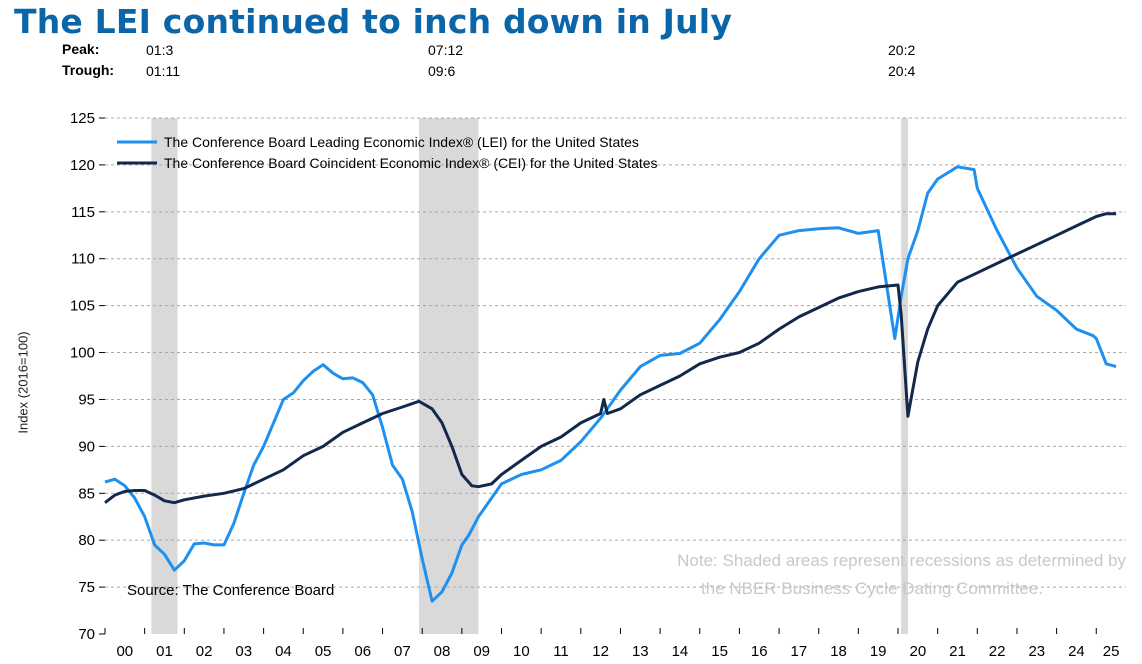  I want to click on x-tick-label: 04, so click(283, 651).